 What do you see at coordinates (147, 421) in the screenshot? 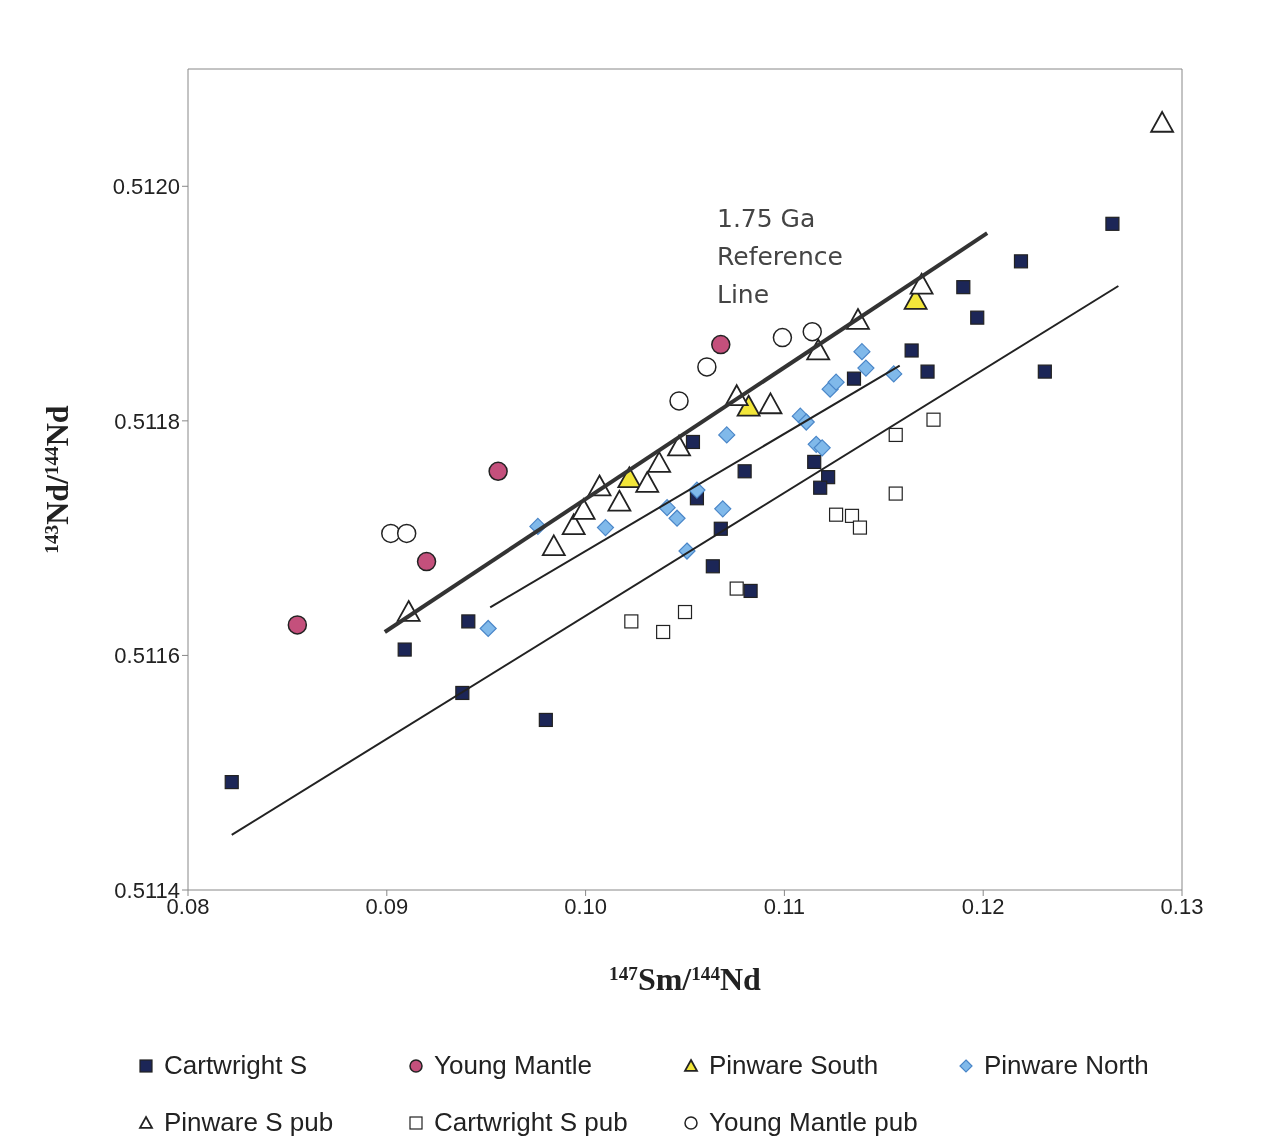
I see `y-tick-label: 0.5118` at bounding box center [147, 421].